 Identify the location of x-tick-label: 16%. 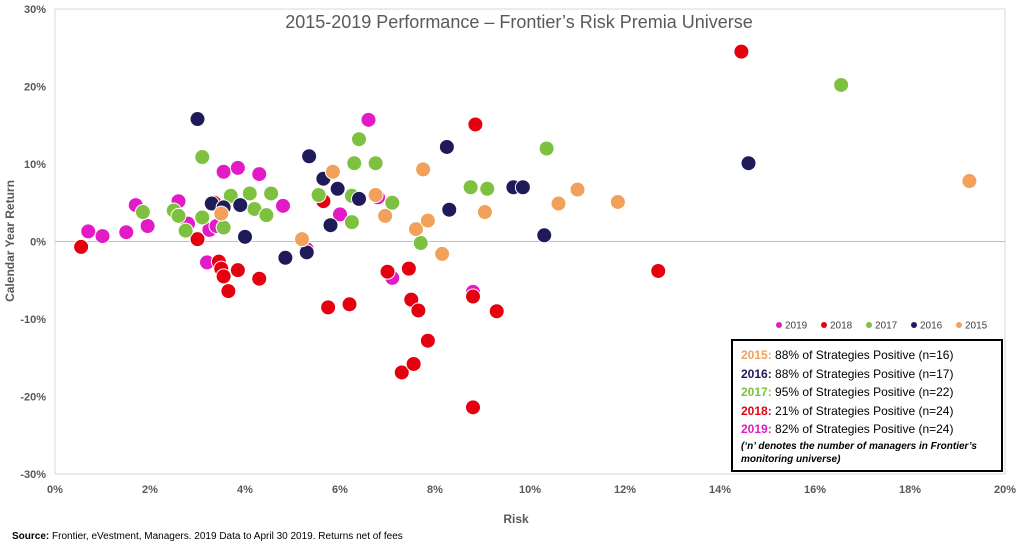
(815, 490).